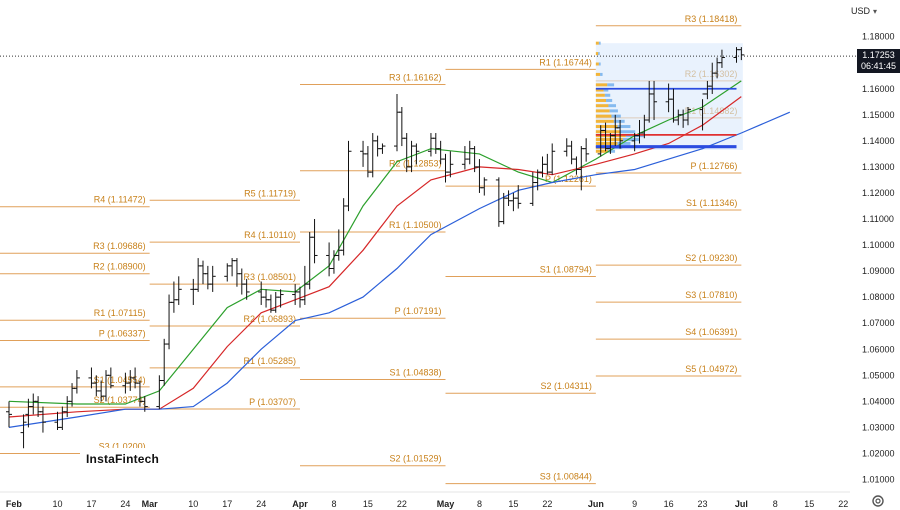  Describe the element at coordinates (878, 323) in the screenshot. I see `price-tick-label: 1.07000` at that location.